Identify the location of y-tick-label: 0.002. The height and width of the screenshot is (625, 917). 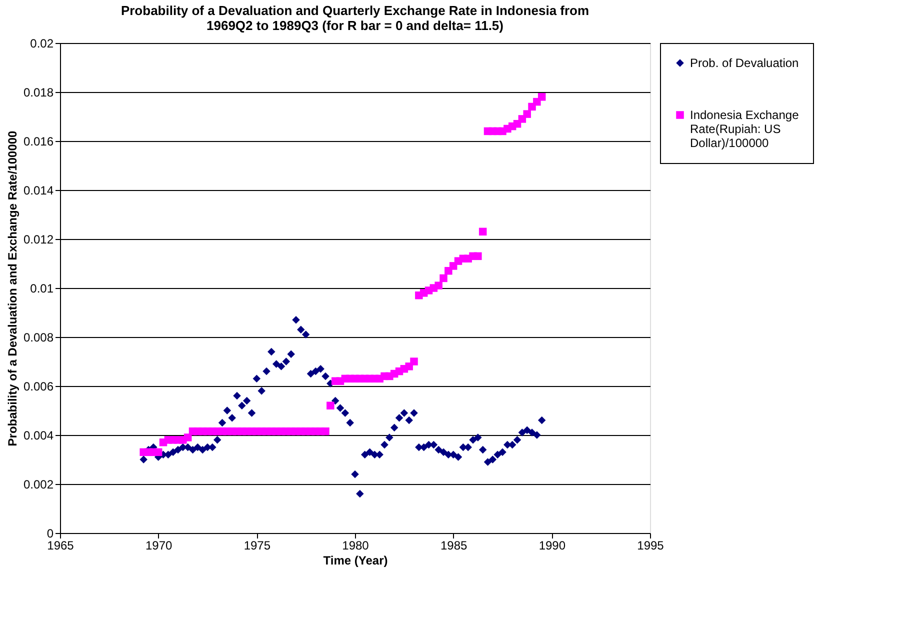
(38, 485).